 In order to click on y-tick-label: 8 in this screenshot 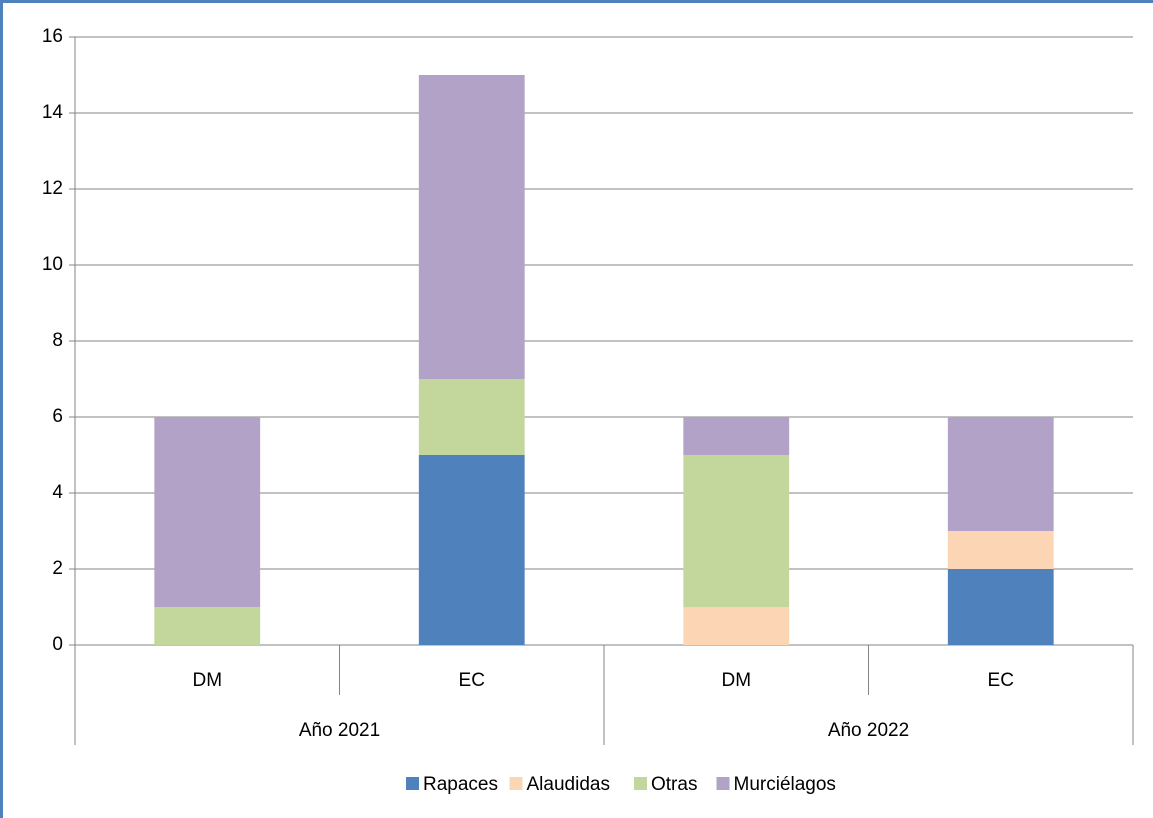, I will do `click(57, 340)`.